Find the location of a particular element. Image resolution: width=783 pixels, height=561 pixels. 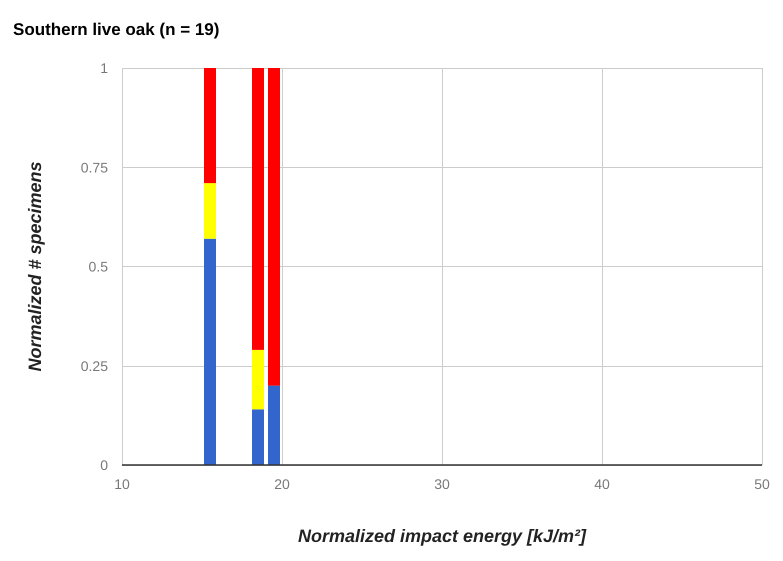

x-tick-label: 10 is located at coordinates (122, 484).